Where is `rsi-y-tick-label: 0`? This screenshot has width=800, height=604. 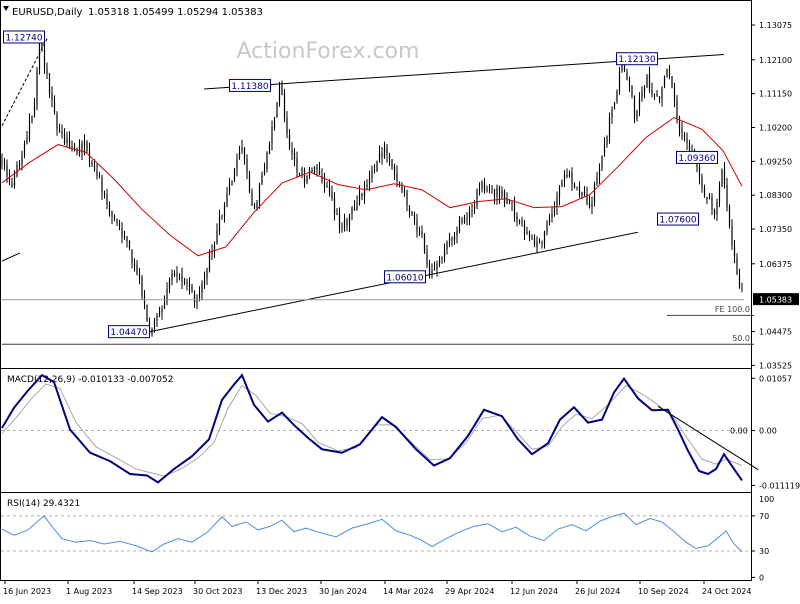 rsi-y-tick-label: 0 is located at coordinates (761, 577).